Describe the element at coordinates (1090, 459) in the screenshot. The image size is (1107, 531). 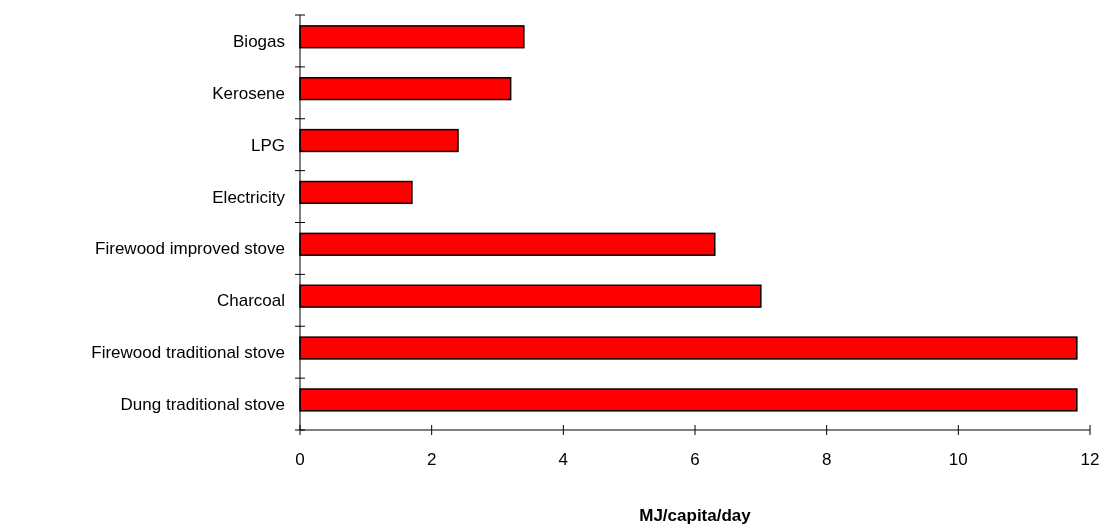
I see `x-tick-label: 12` at that location.